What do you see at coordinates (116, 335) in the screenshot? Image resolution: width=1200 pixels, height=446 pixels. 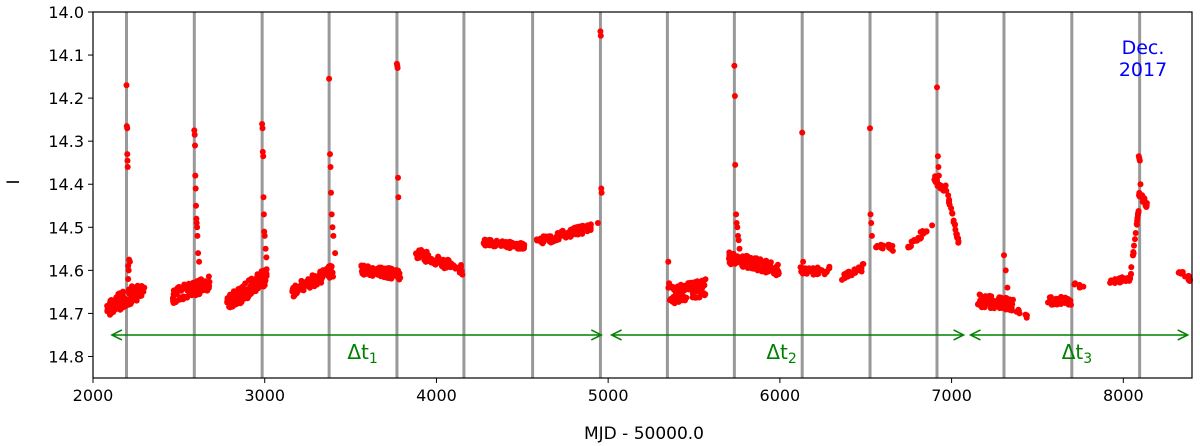 I see `arrow-head-left` at bounding box center [116, 335].